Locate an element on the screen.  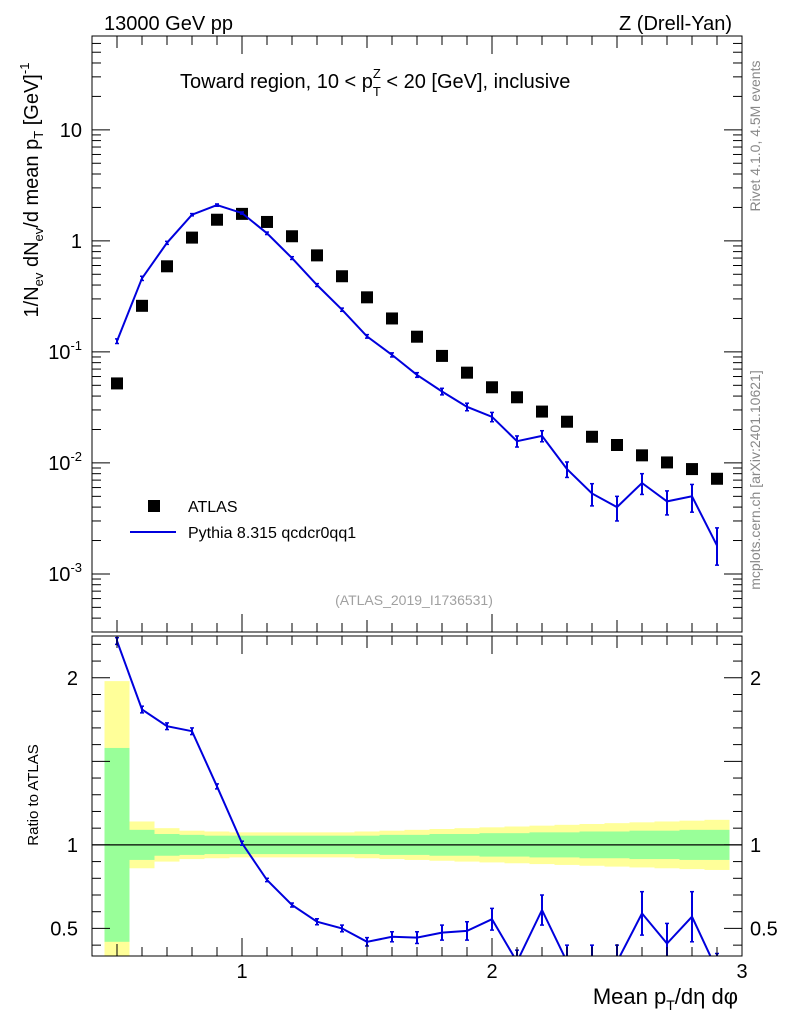
ratio-y-tick-label-left: 0.5 is located at coordinates (64, 929).